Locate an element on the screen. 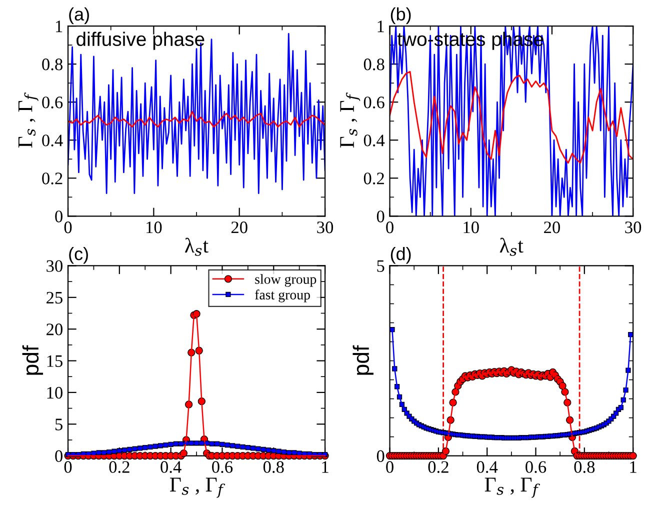  legend-label: slow group is located at coordinates (285, 280).